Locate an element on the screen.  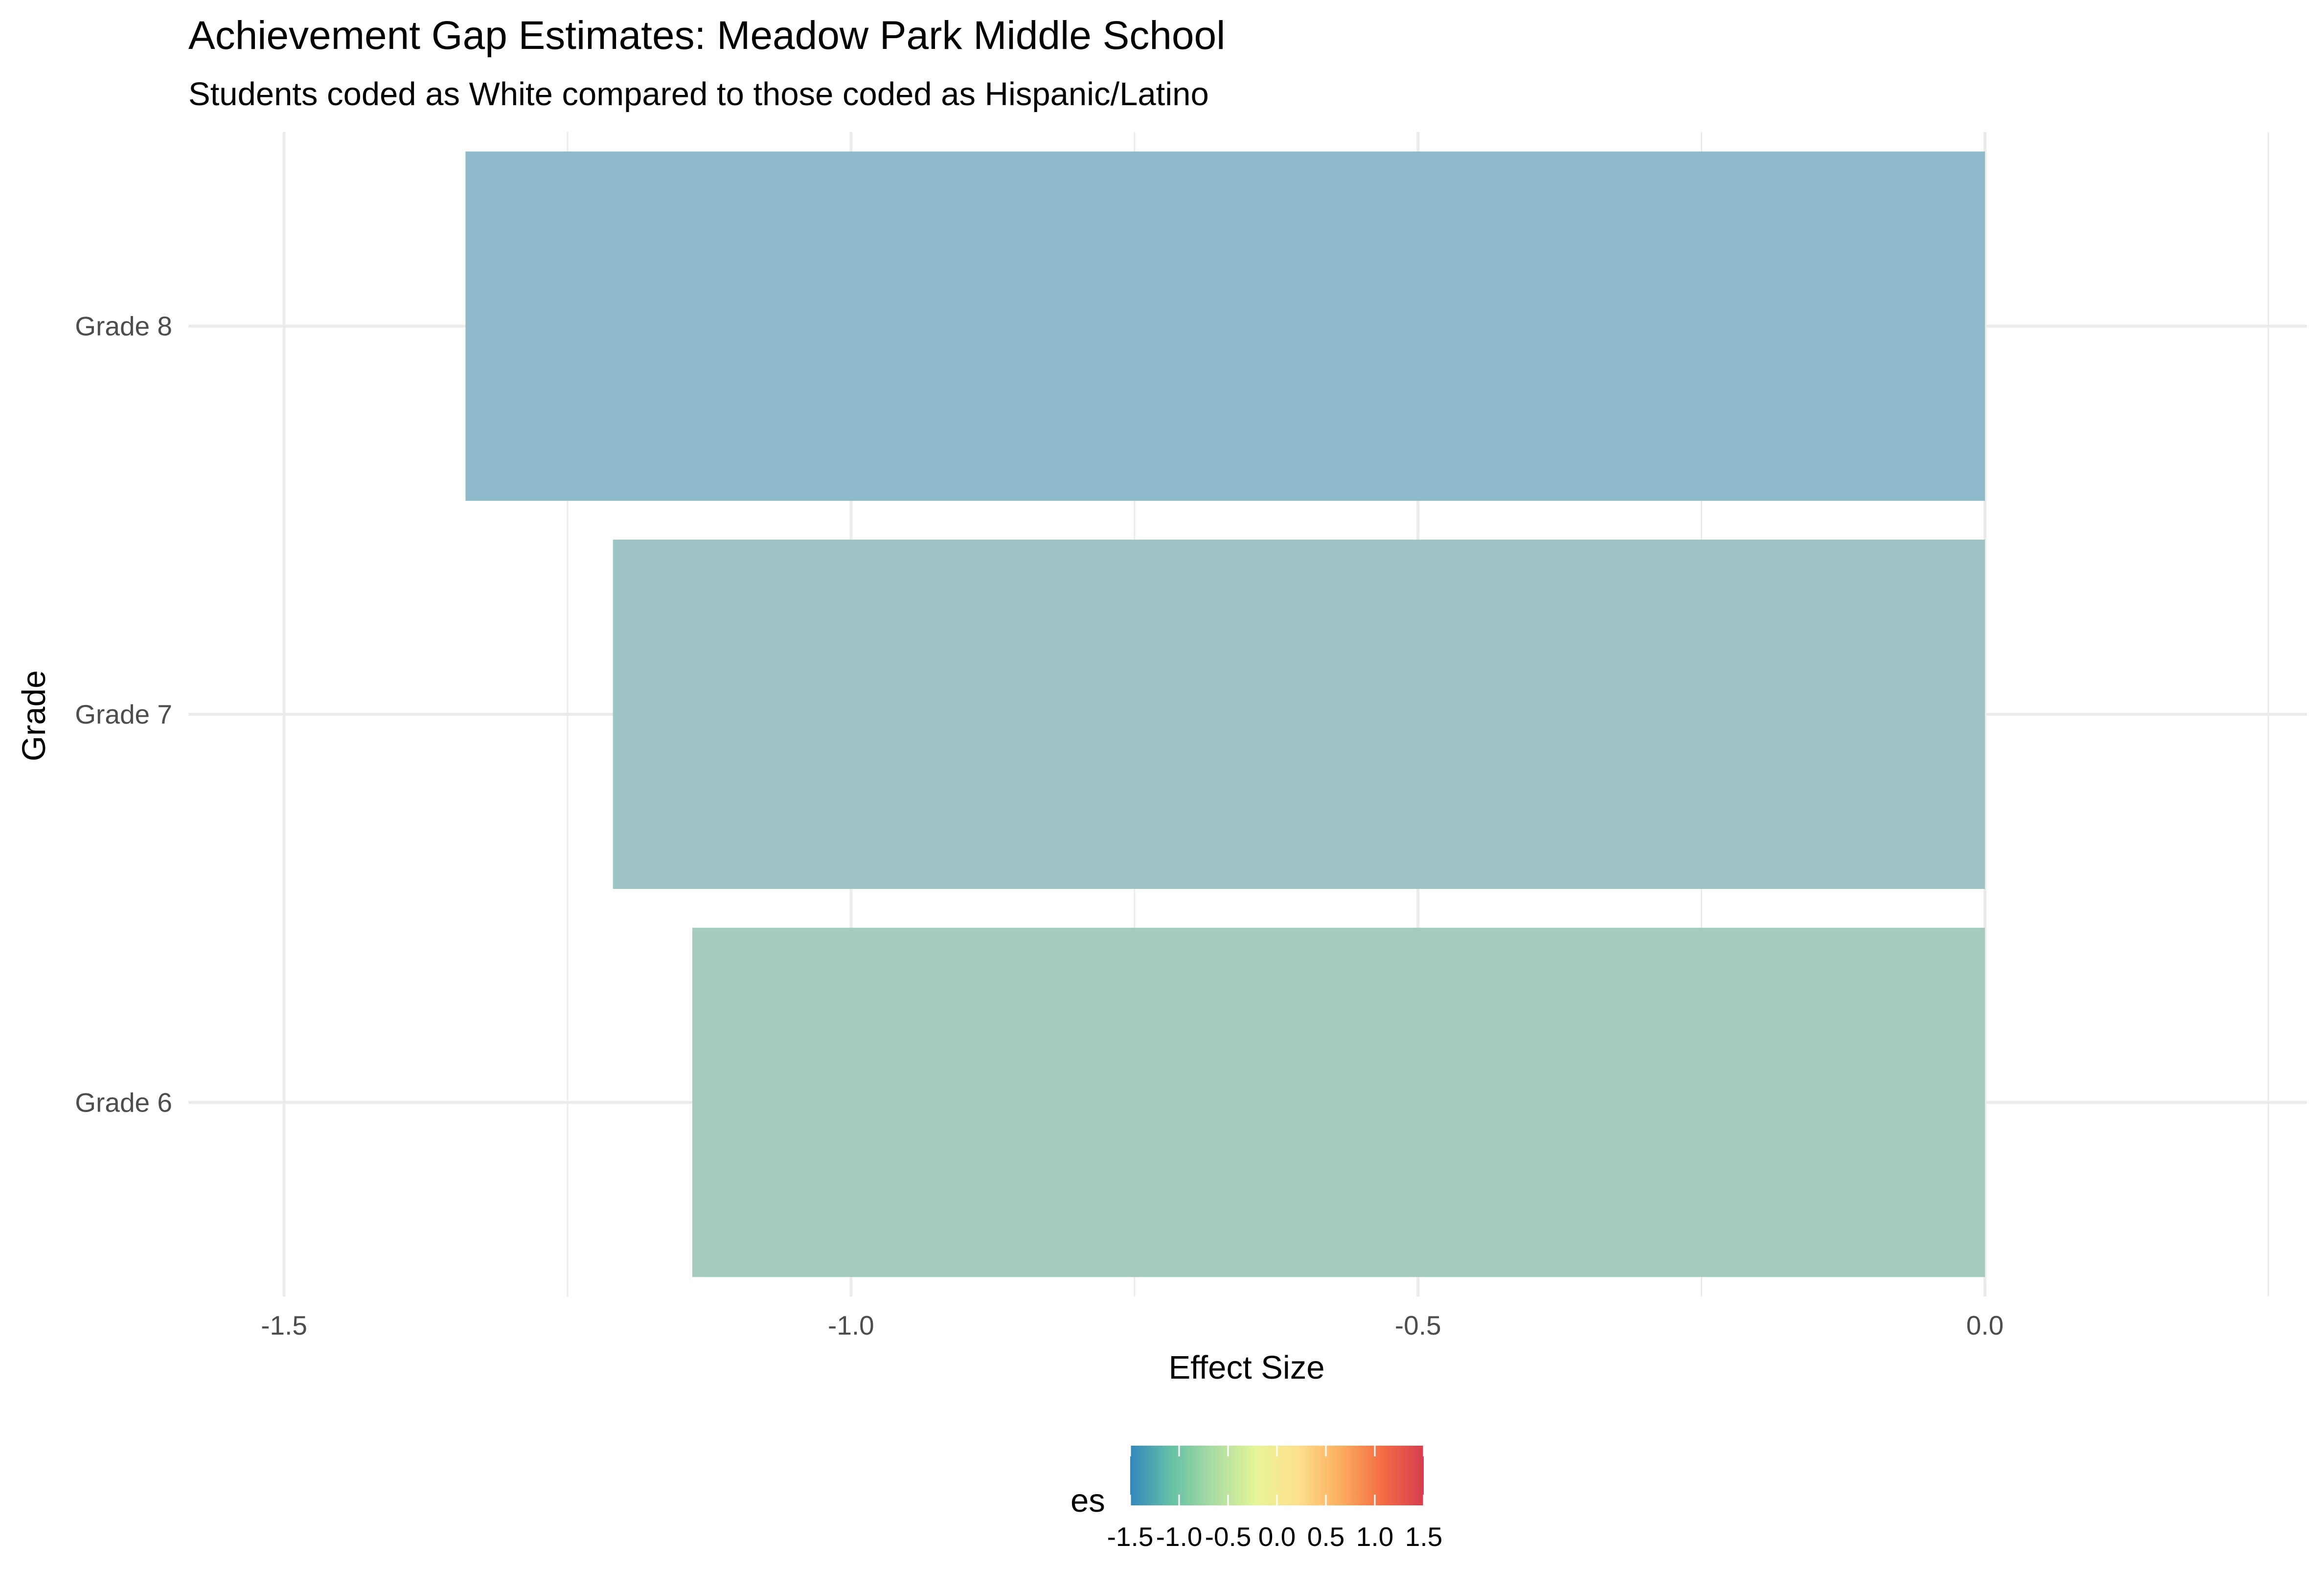
legend-ticks: -1.5 -1.0 -0.5 0.0 0.5 1.0 1.5 is located at coordinates (1274, 1499).